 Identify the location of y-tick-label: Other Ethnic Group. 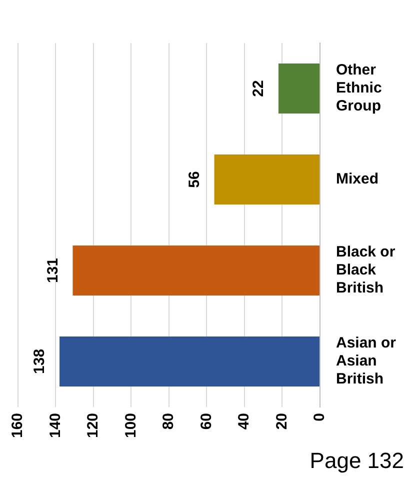
(359, 88).